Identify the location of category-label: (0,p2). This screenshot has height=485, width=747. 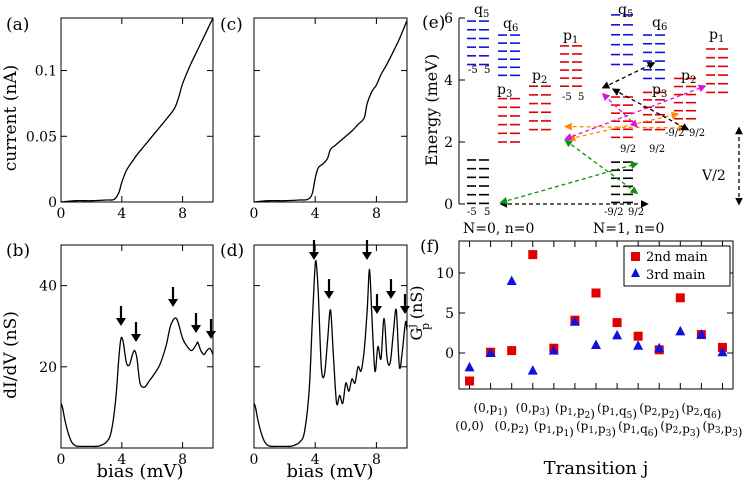
(512, 427).